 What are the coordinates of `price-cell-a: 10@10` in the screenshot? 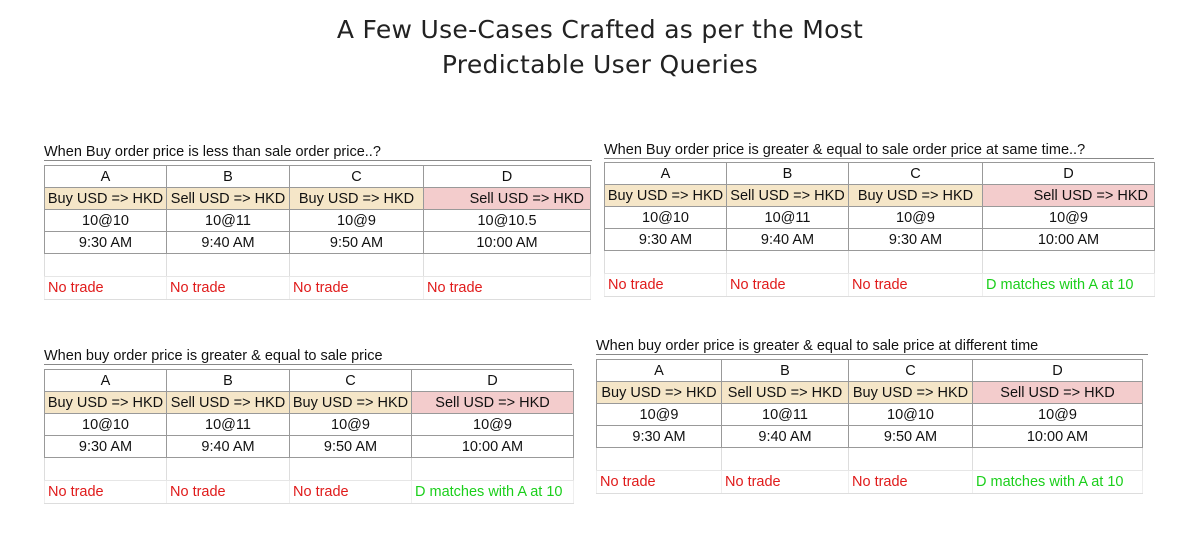 It's located at (105, 220).